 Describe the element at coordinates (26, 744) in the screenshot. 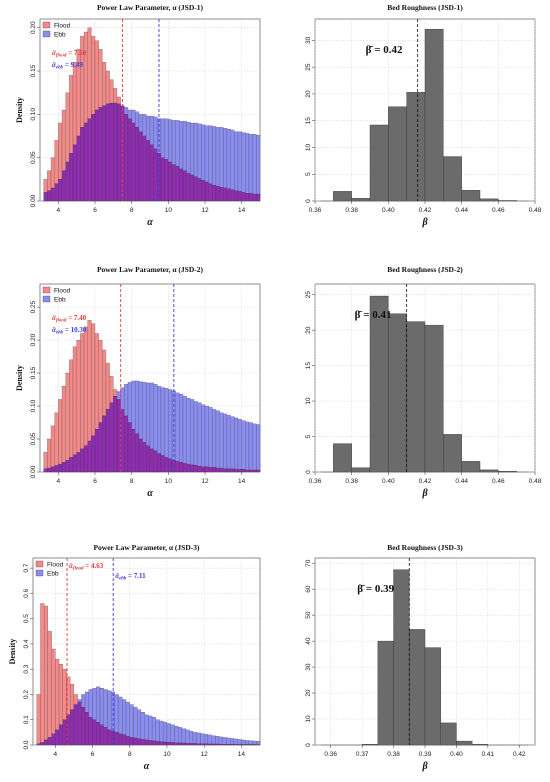

I see `y-tick-label: 0.0` at that location.